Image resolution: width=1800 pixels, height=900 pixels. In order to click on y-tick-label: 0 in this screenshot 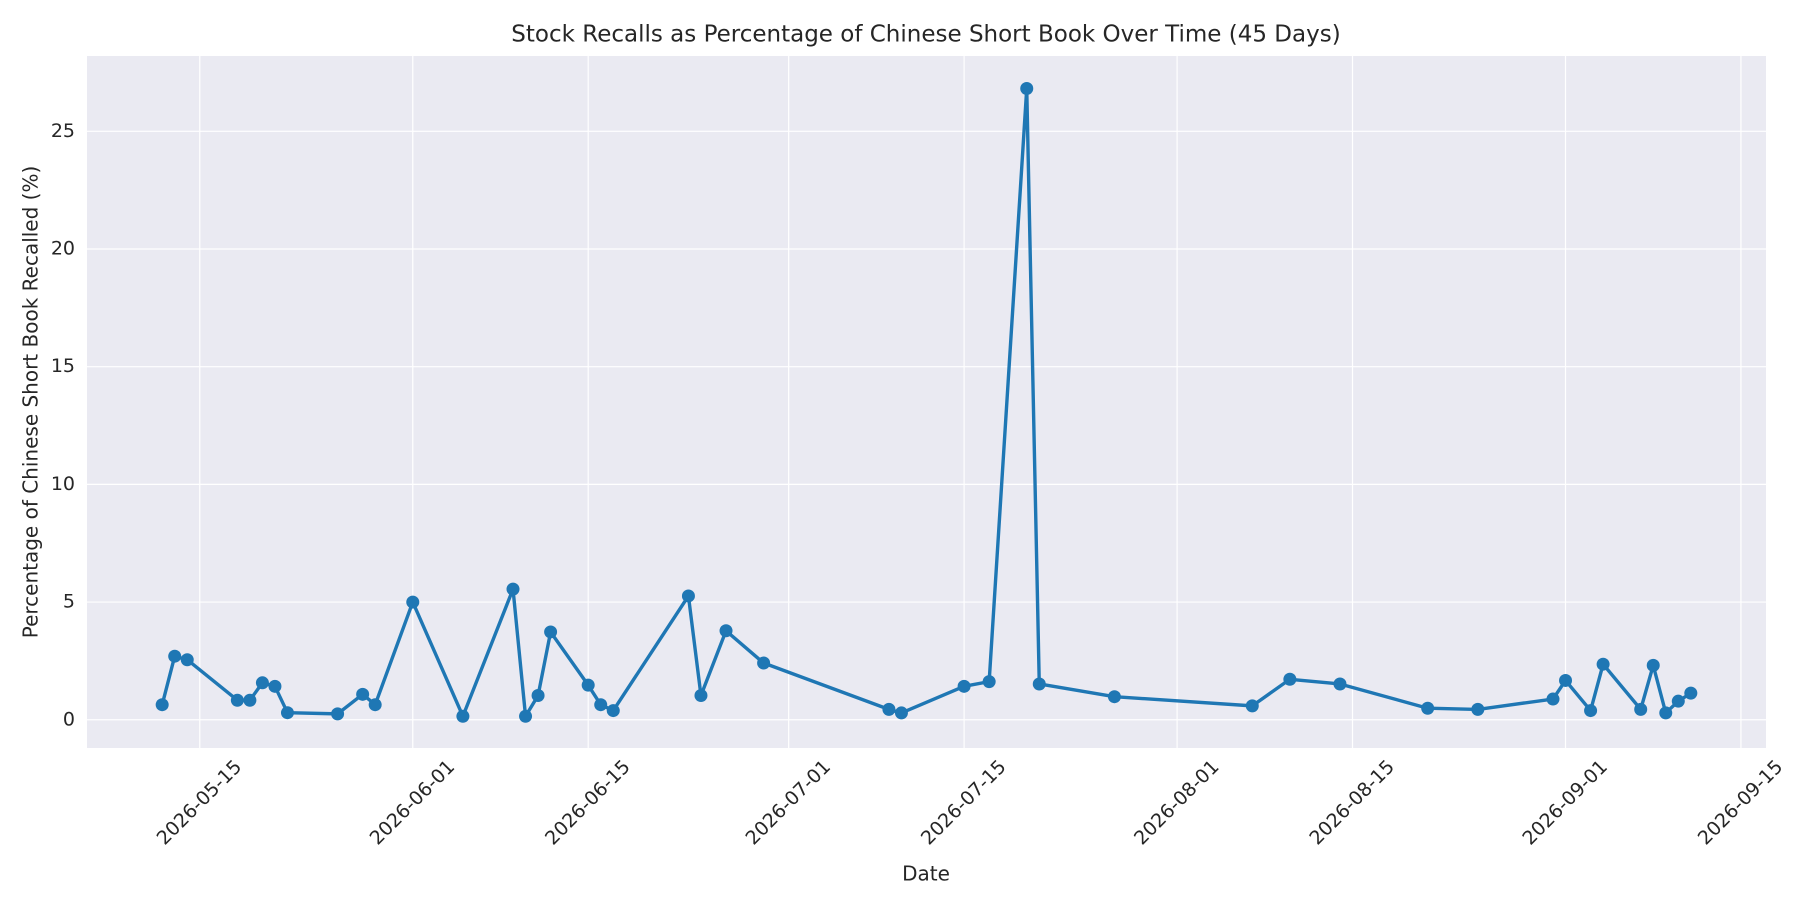, I will do `click(69, 719)`.